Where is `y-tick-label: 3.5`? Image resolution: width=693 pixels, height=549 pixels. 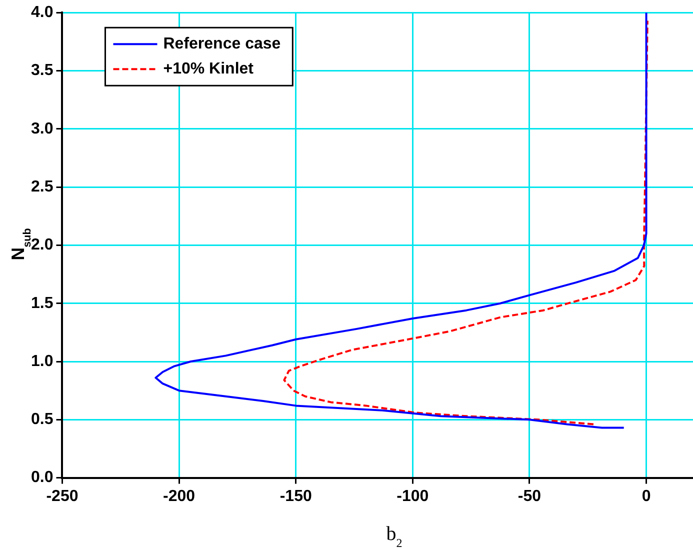 y-tick-label: 3.5 is located at coordinates (42, 71).